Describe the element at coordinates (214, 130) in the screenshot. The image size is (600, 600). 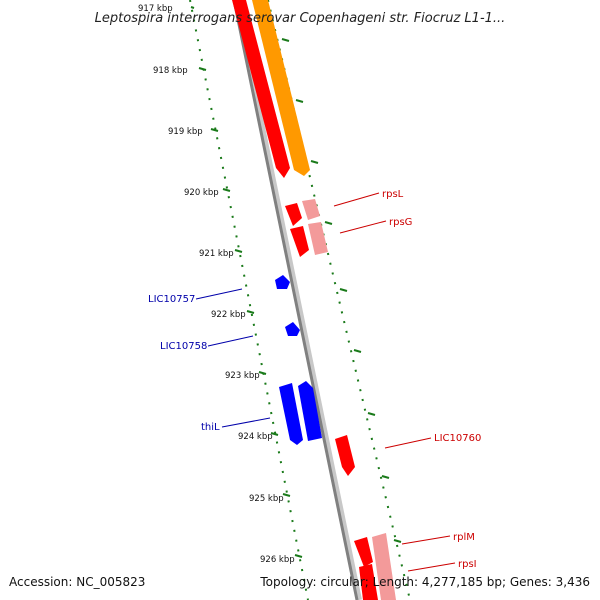
I see `tick-919-inner` at that location.